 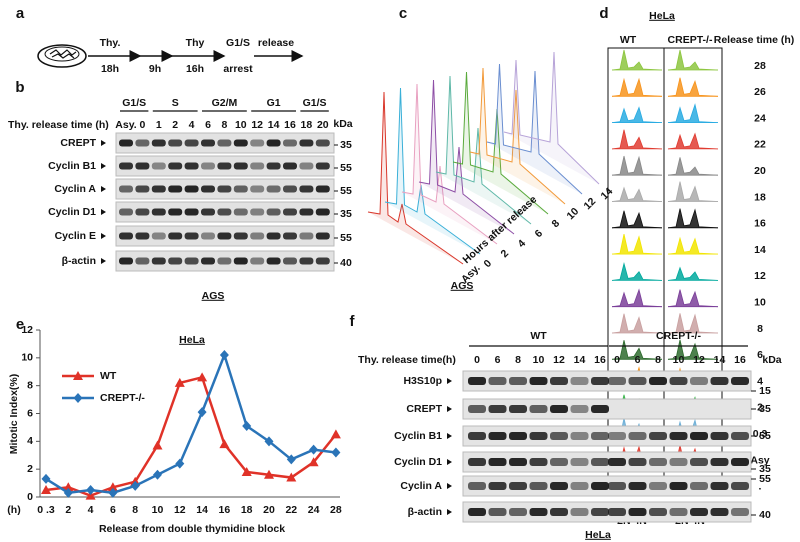 What do you see at coordinates (538, 336) in the screenshot?
I see `group-label: WT` at bounding box center [538, 336].